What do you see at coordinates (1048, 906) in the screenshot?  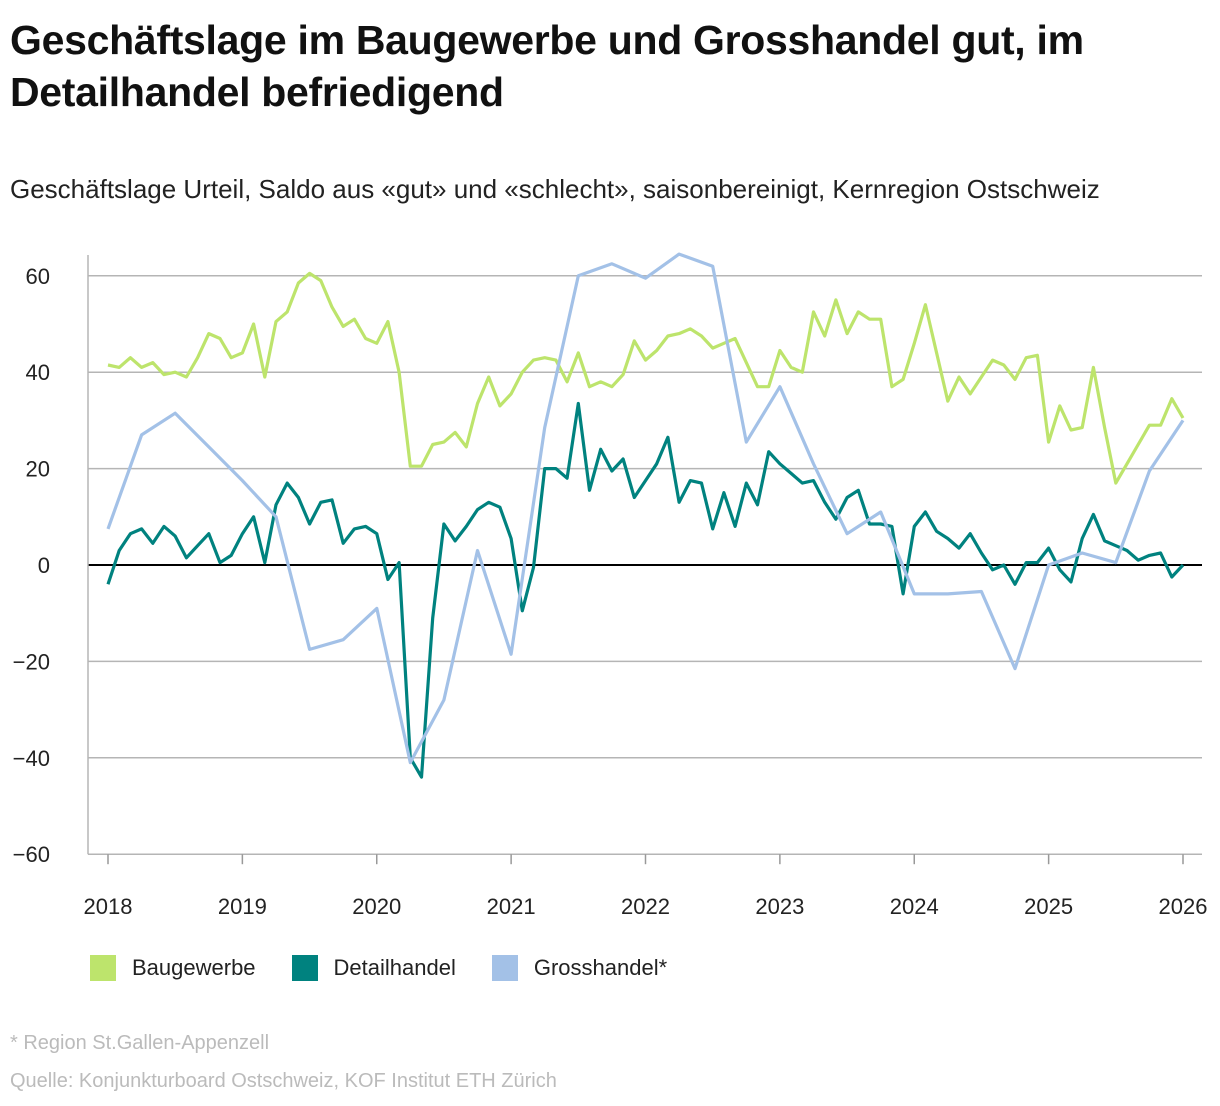 I see `x-tick-label: 2025` at bounding box center [1048, 906].